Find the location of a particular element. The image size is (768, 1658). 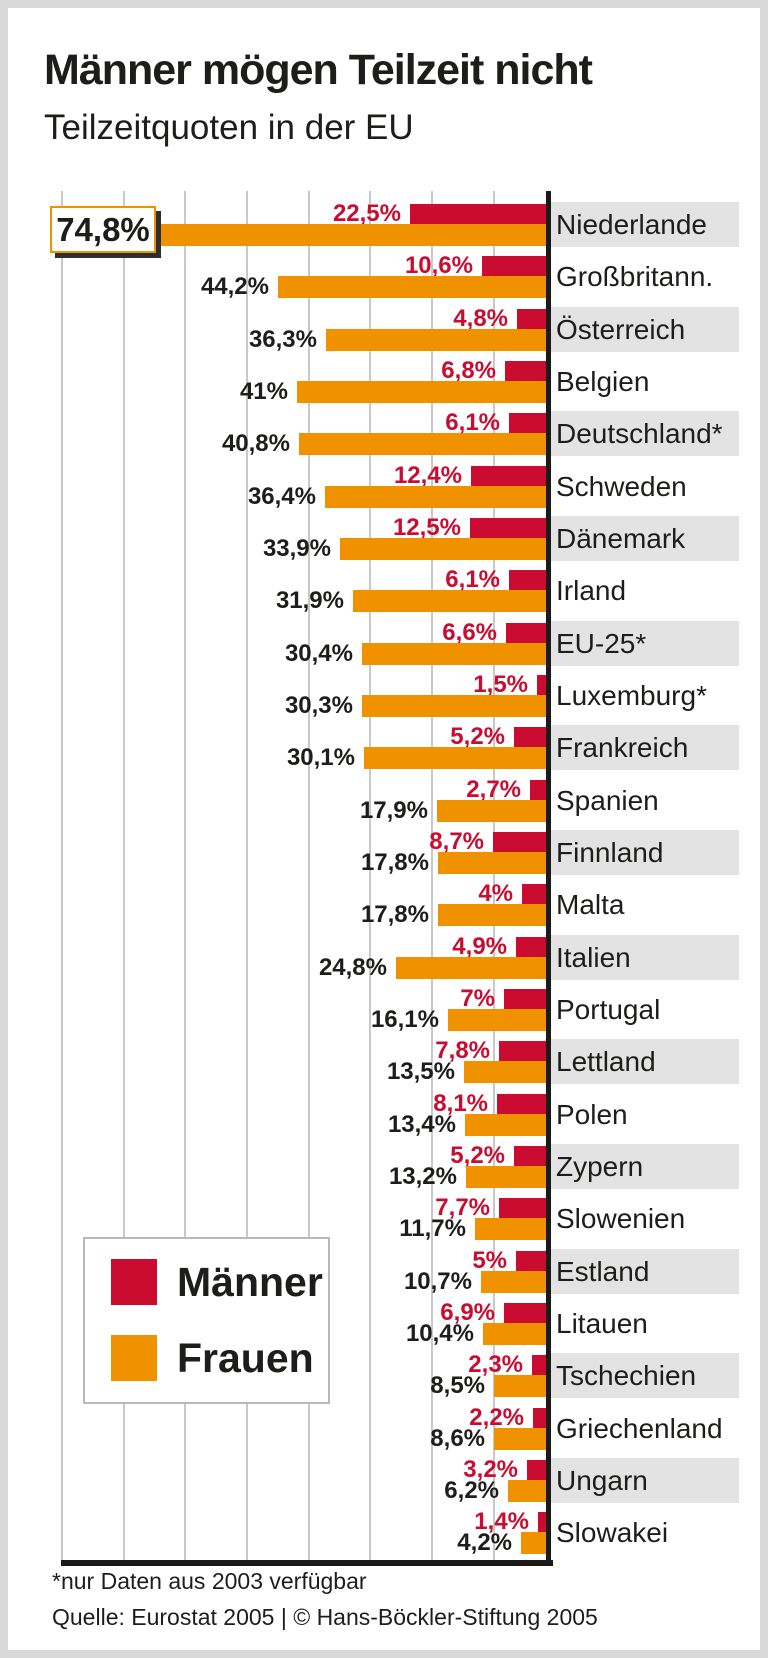

women-value-label-portugal: 16,1% is located at coordinates (404, 1019).